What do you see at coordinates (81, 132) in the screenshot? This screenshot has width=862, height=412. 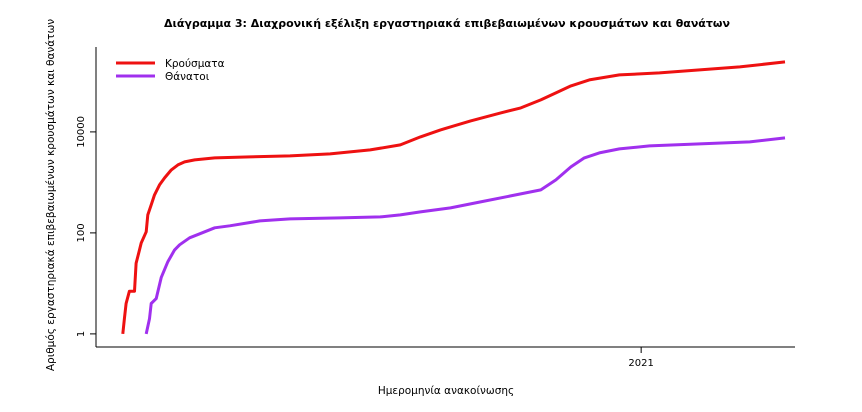 I see `y-tick-label: 10000` at bounding box center [81, 132].